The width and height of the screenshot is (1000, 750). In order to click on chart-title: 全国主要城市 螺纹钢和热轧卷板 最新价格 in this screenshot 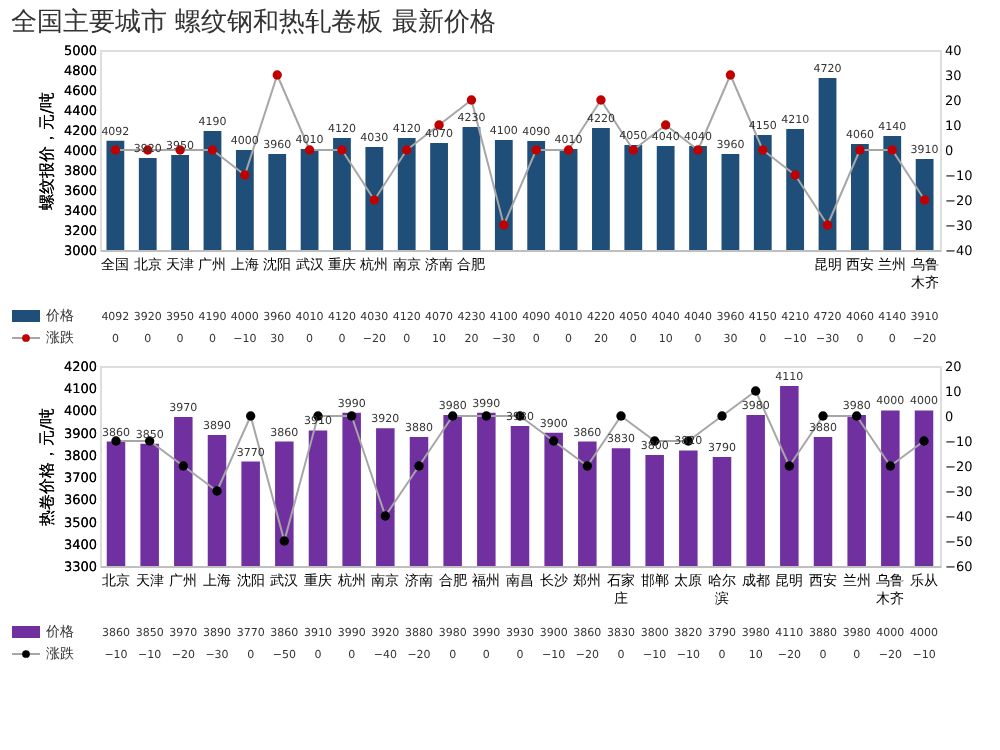, I will do `click(253, 22)`.